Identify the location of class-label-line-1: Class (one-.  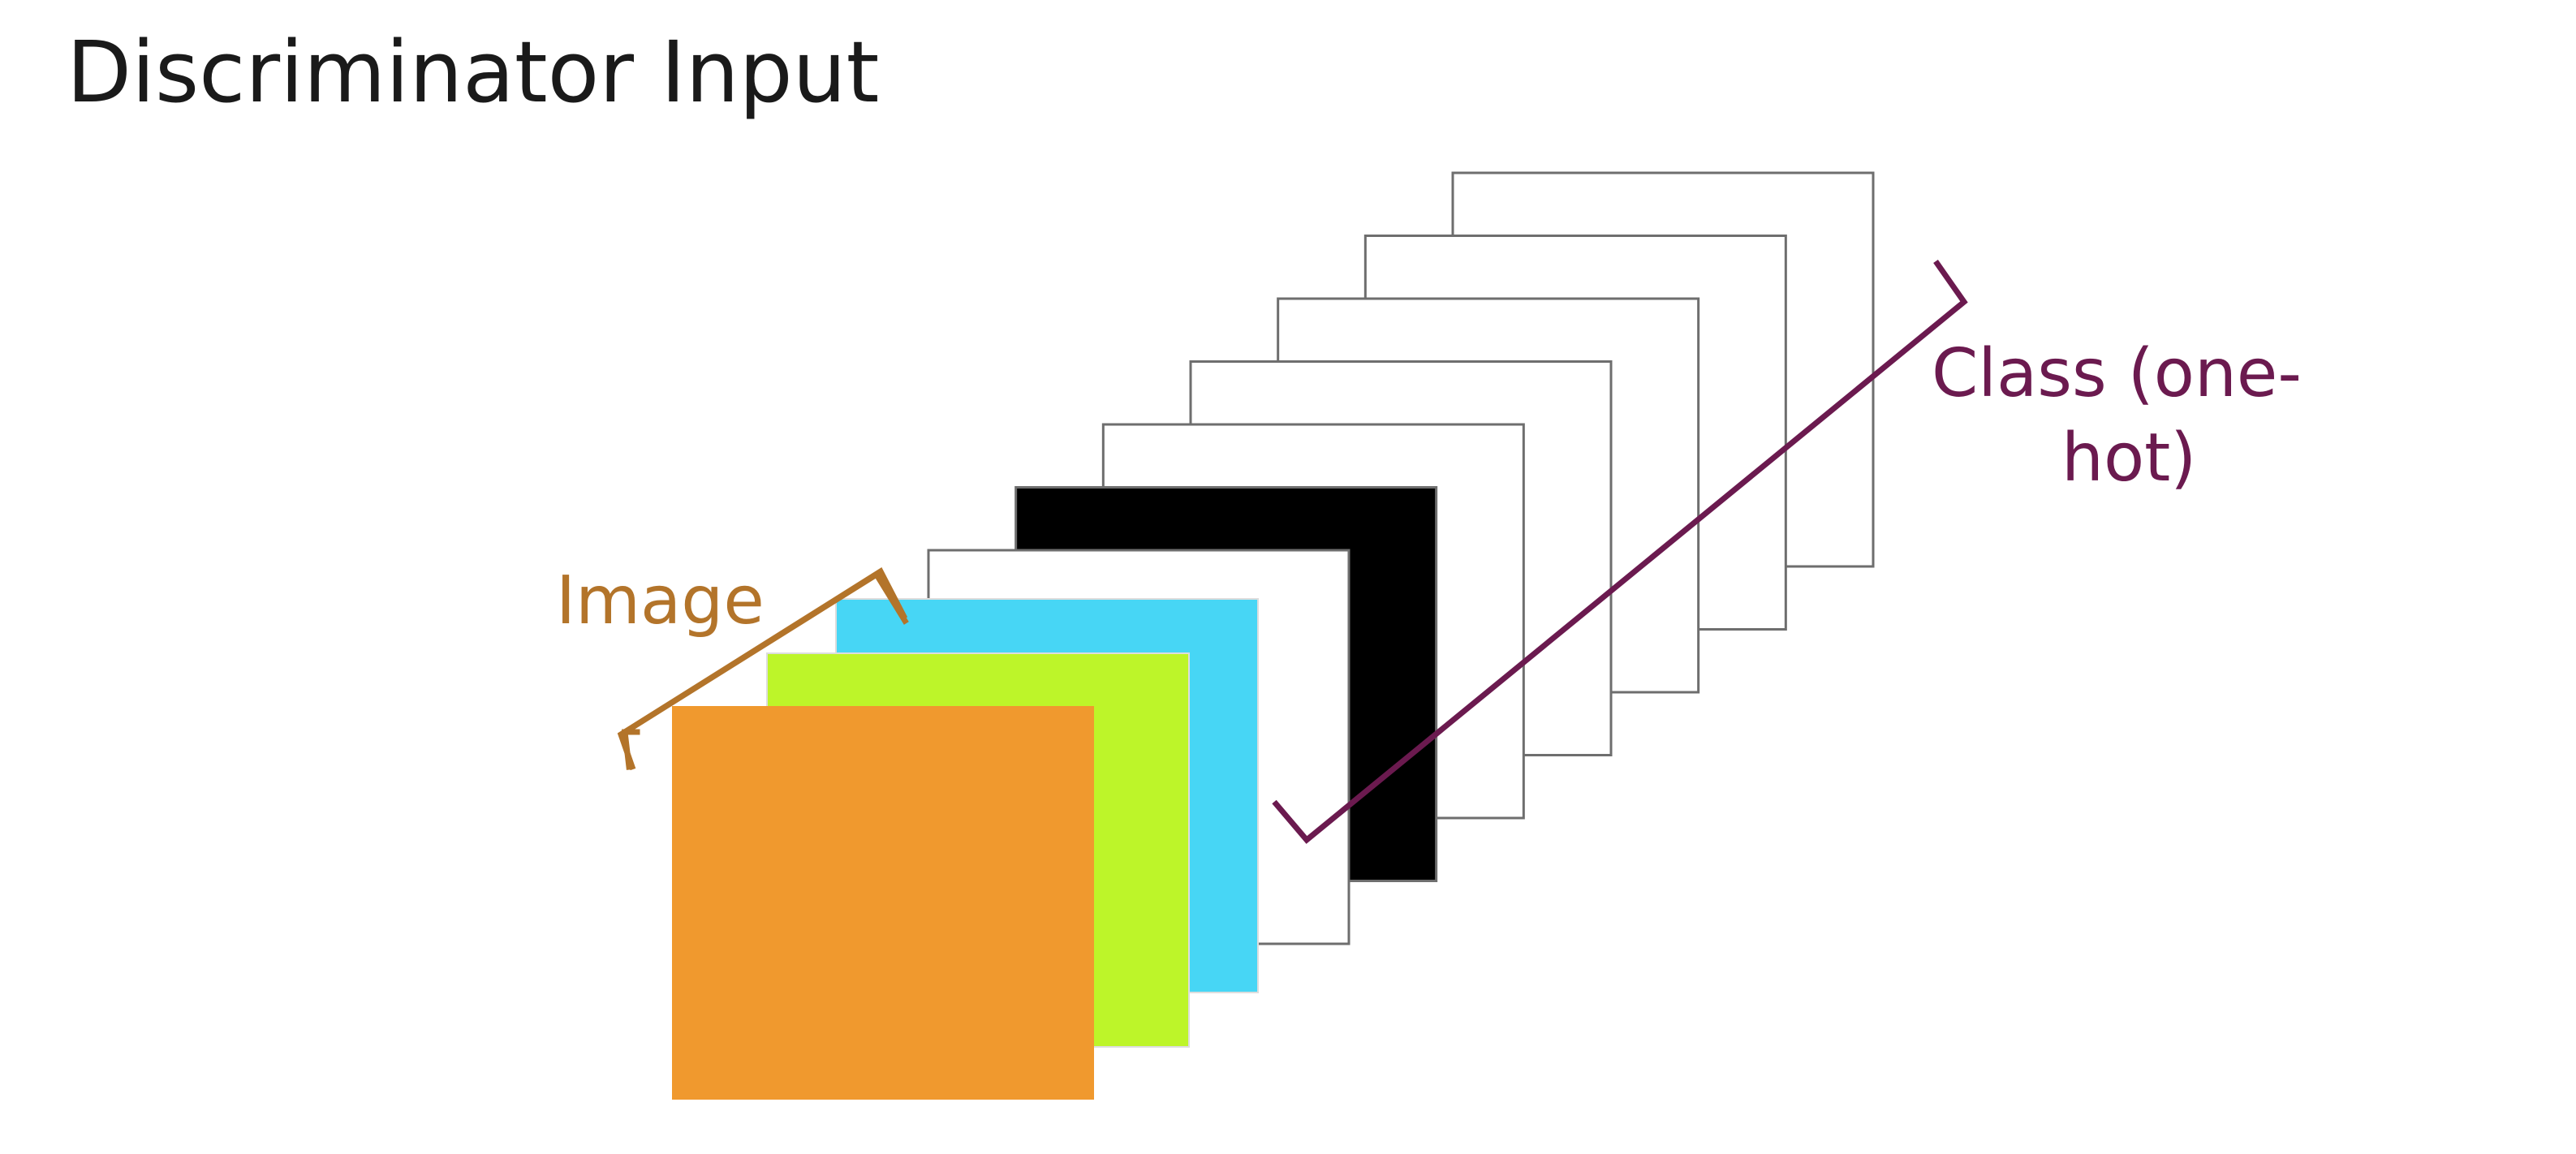
(2117, 373).